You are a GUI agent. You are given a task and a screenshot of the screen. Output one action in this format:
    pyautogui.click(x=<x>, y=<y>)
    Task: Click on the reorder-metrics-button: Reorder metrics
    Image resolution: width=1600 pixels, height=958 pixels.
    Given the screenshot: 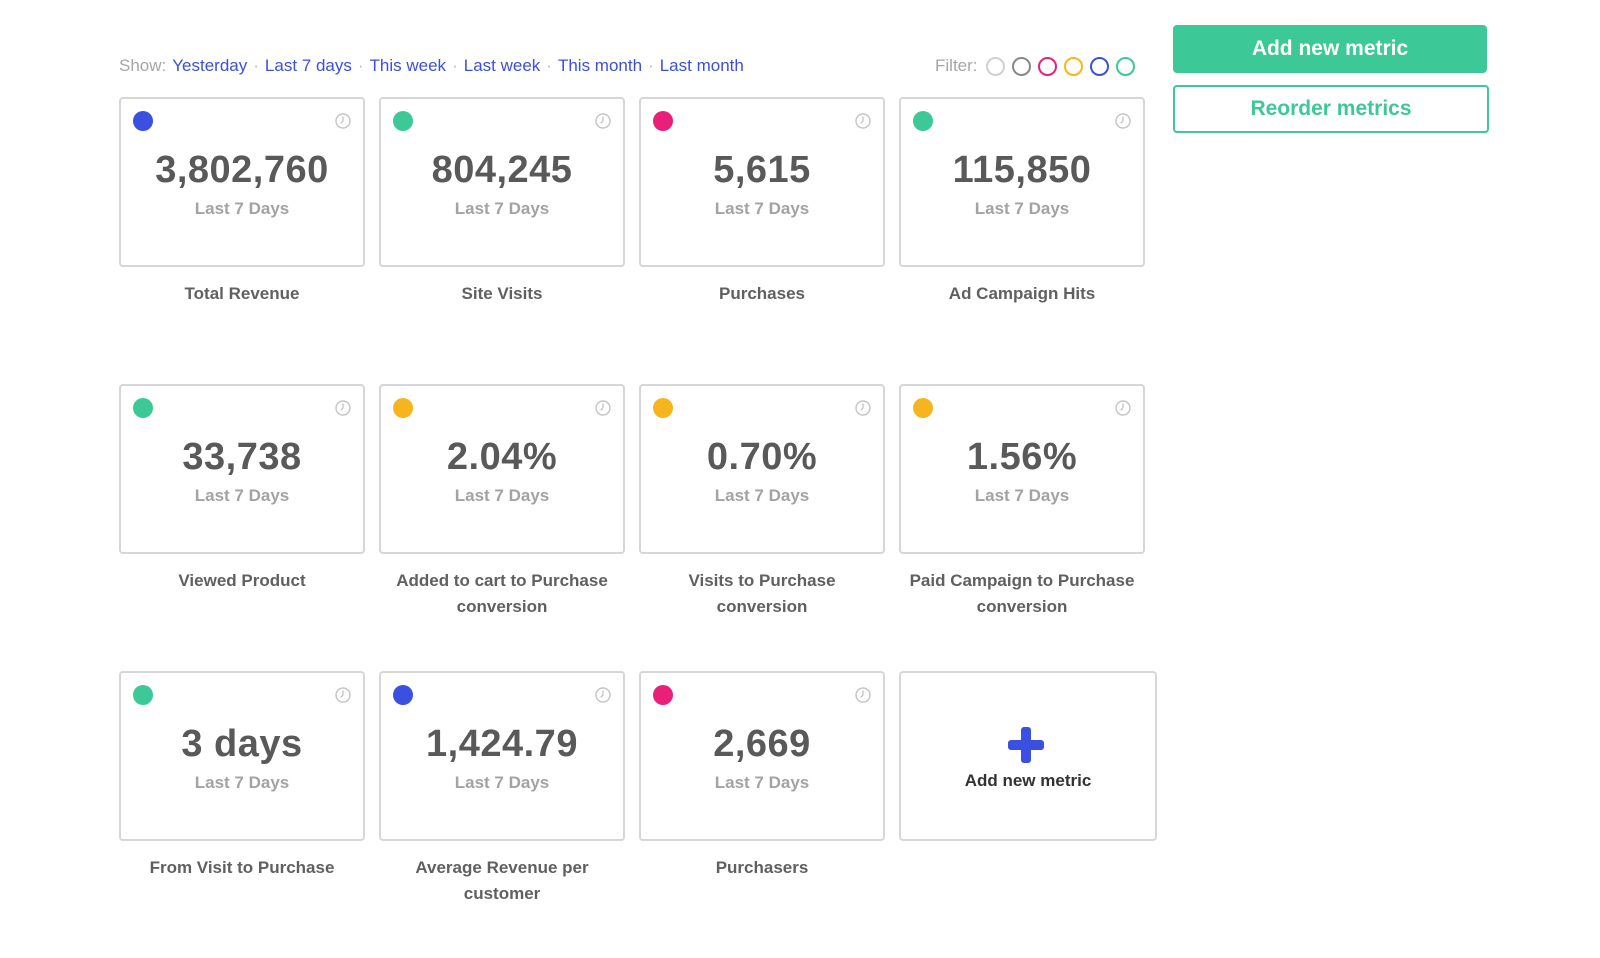 What is the action you would take?
    pyautogui.click(x=1331, y=109)
    